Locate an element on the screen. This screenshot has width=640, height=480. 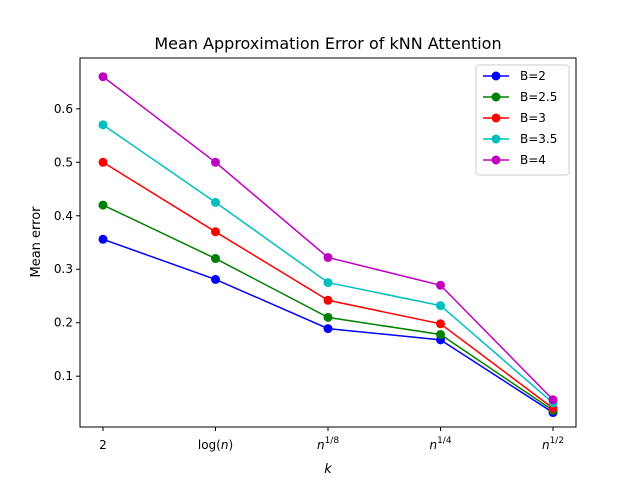
x-axis-label: k is located at coordinates (328, 469).